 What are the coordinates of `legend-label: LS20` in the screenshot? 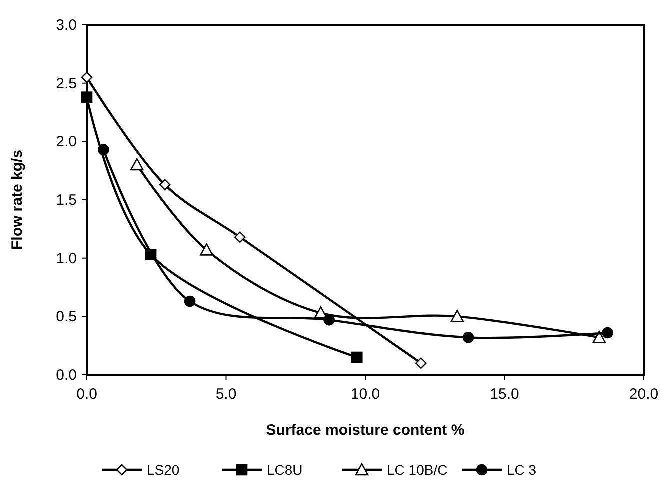 It's located at (163, 470).